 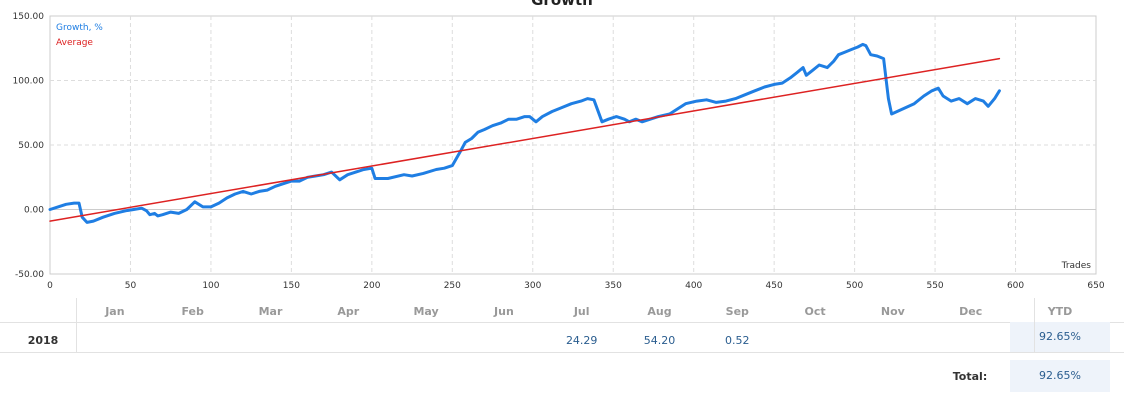 What do you see at coordinates (371, 286) in the screenshot?
I see `x-tick-label: 200` at bounding box center [371, 286].